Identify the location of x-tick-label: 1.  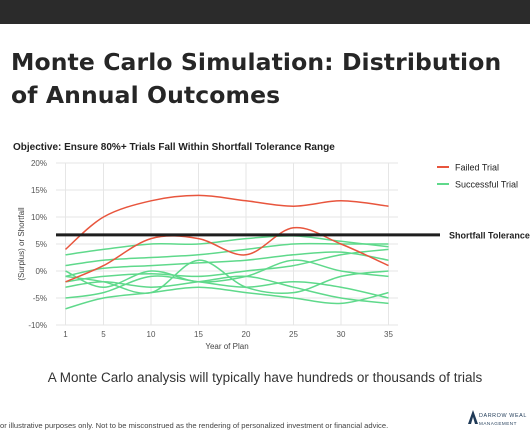
(65, 334).